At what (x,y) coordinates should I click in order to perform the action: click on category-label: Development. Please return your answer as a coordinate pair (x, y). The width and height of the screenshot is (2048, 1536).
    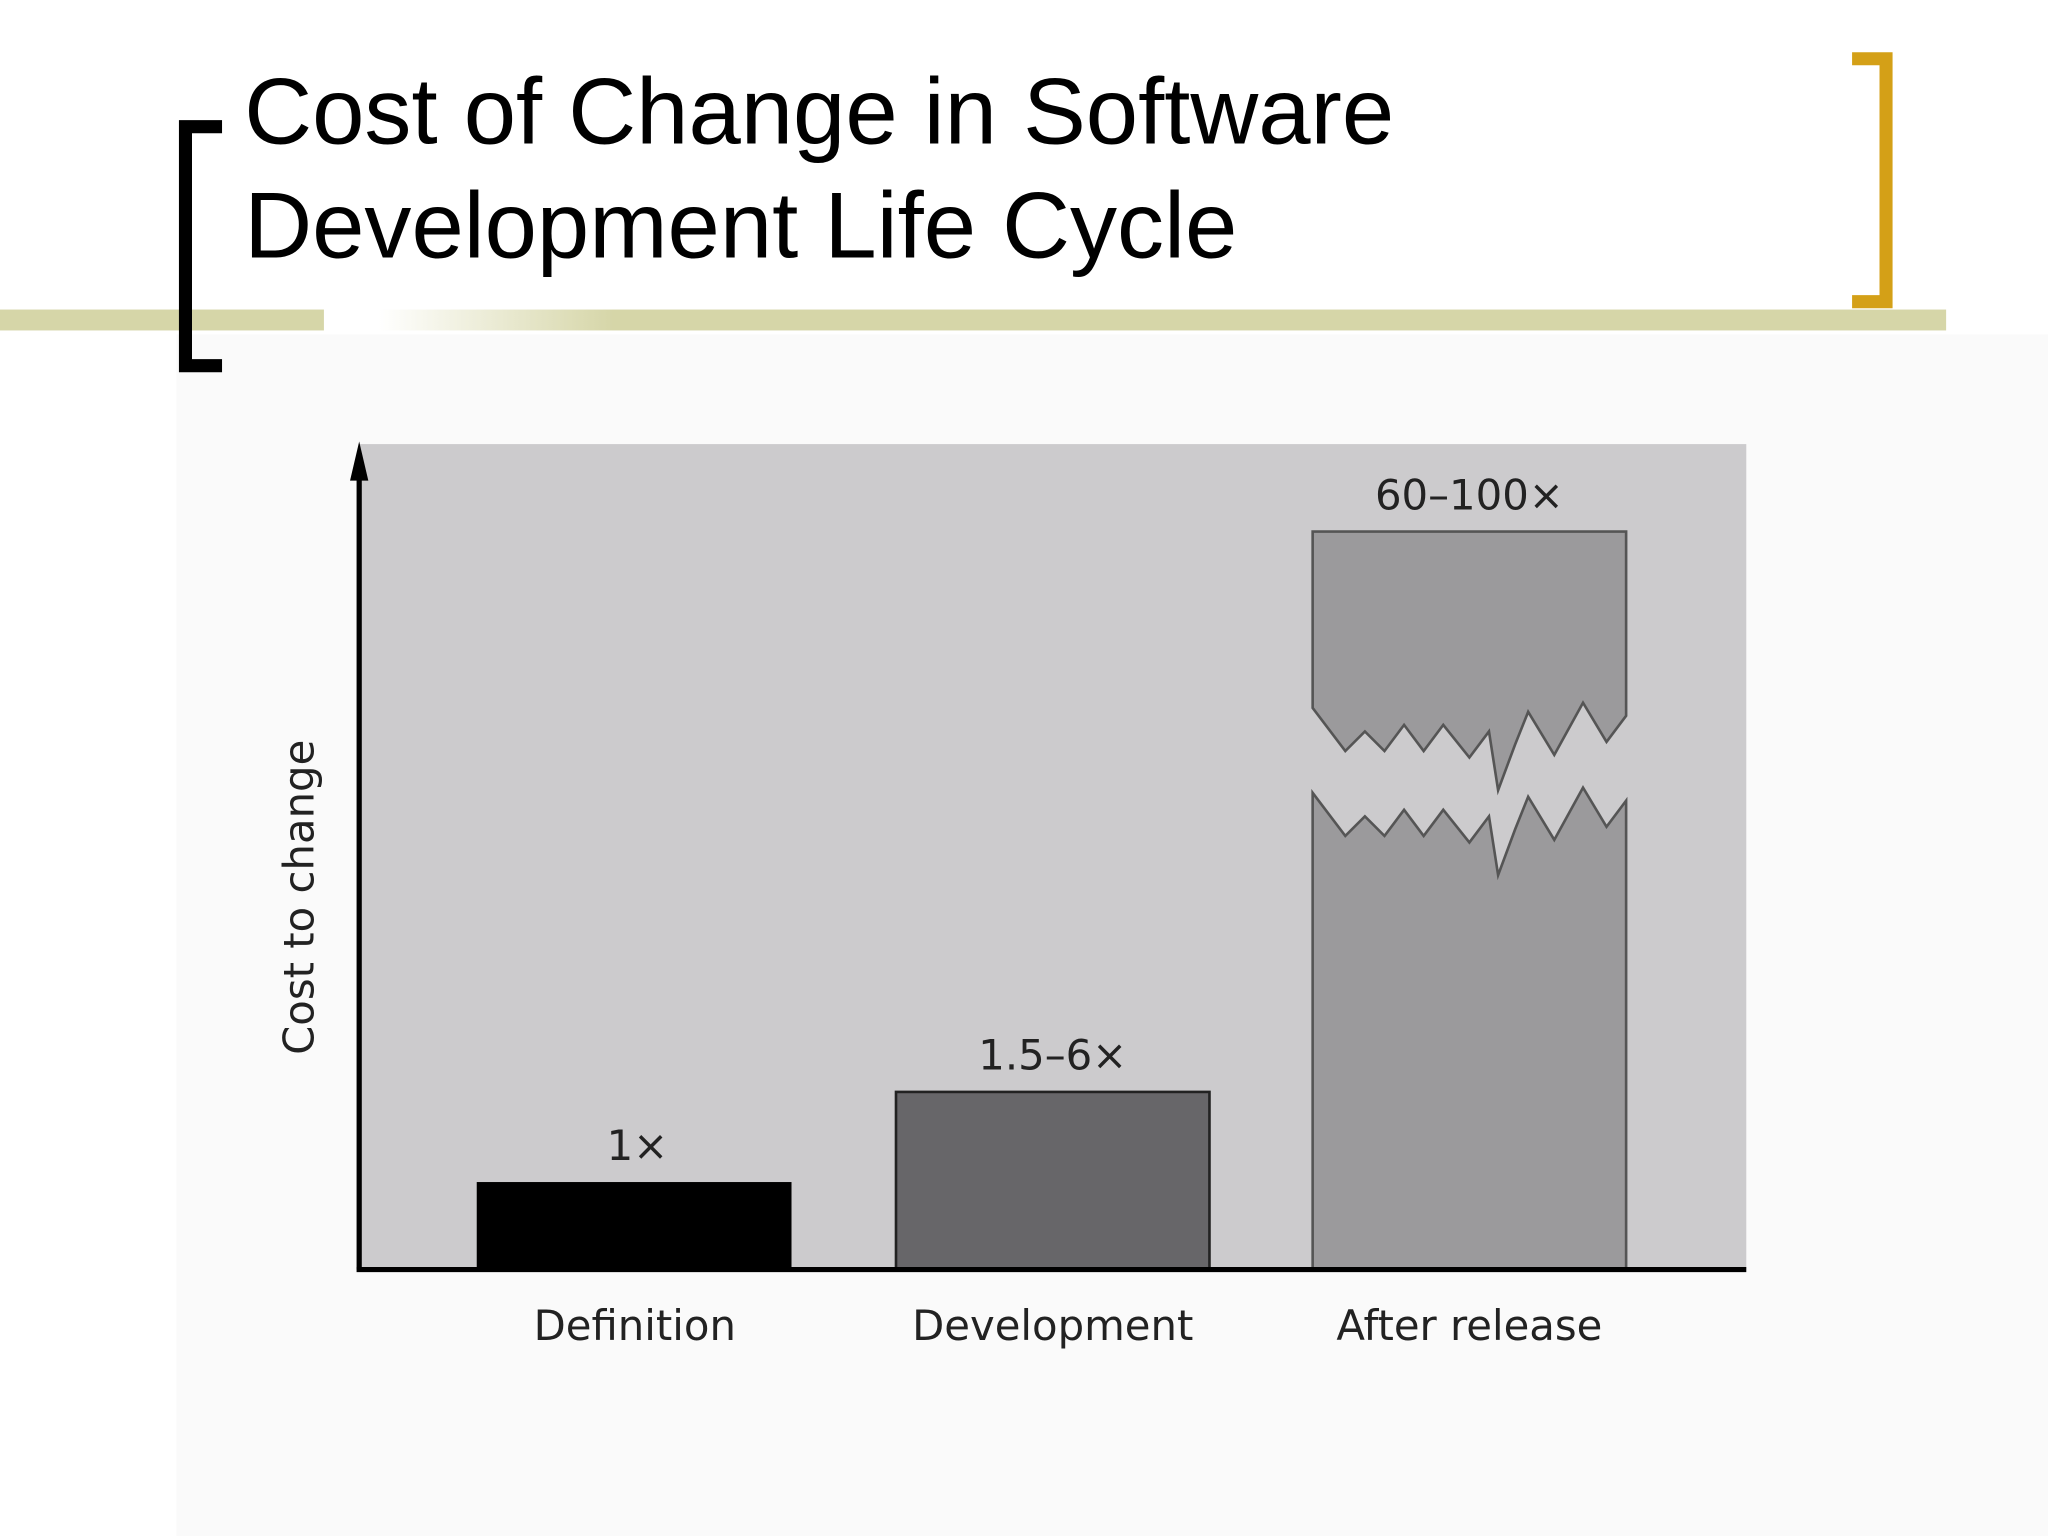
    Looking at the image, I should click on (1052, 1325).